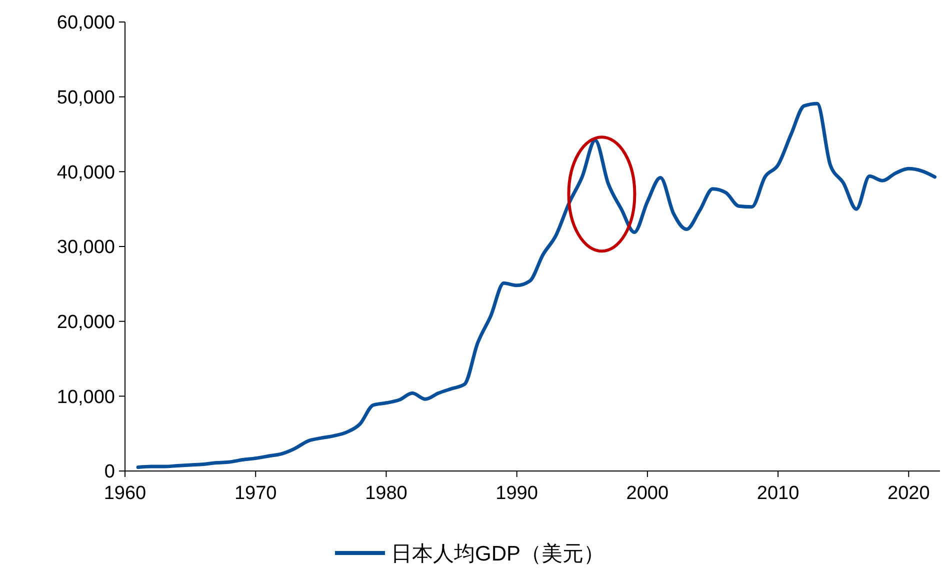 The image size is (942, 570). I want to click on legend-label: 日本人均GDP（美元）, so click(498, 554).